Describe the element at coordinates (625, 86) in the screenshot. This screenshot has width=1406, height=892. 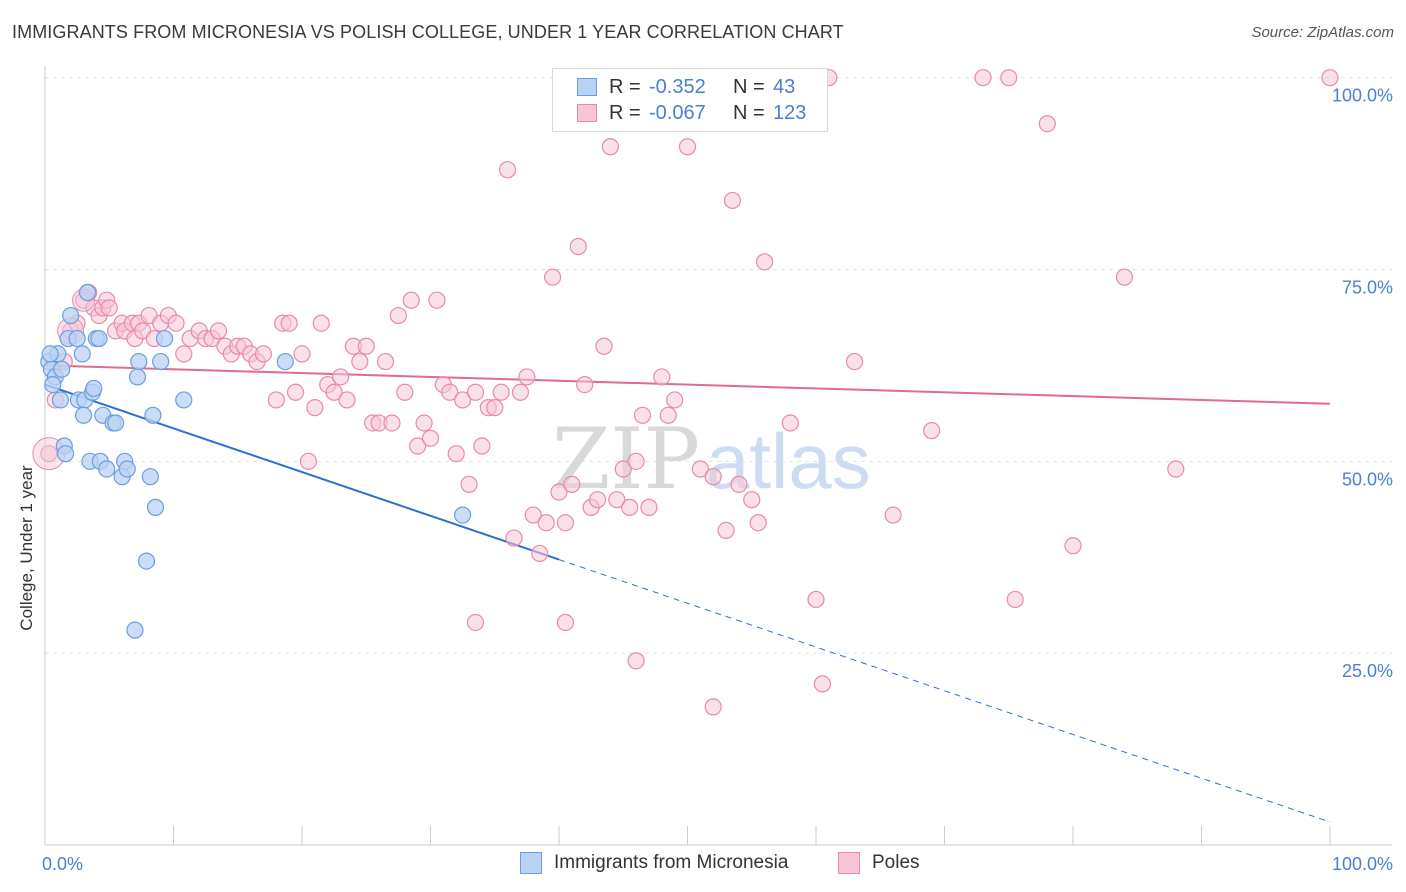
I see `legend-r-label: R =` at that location.